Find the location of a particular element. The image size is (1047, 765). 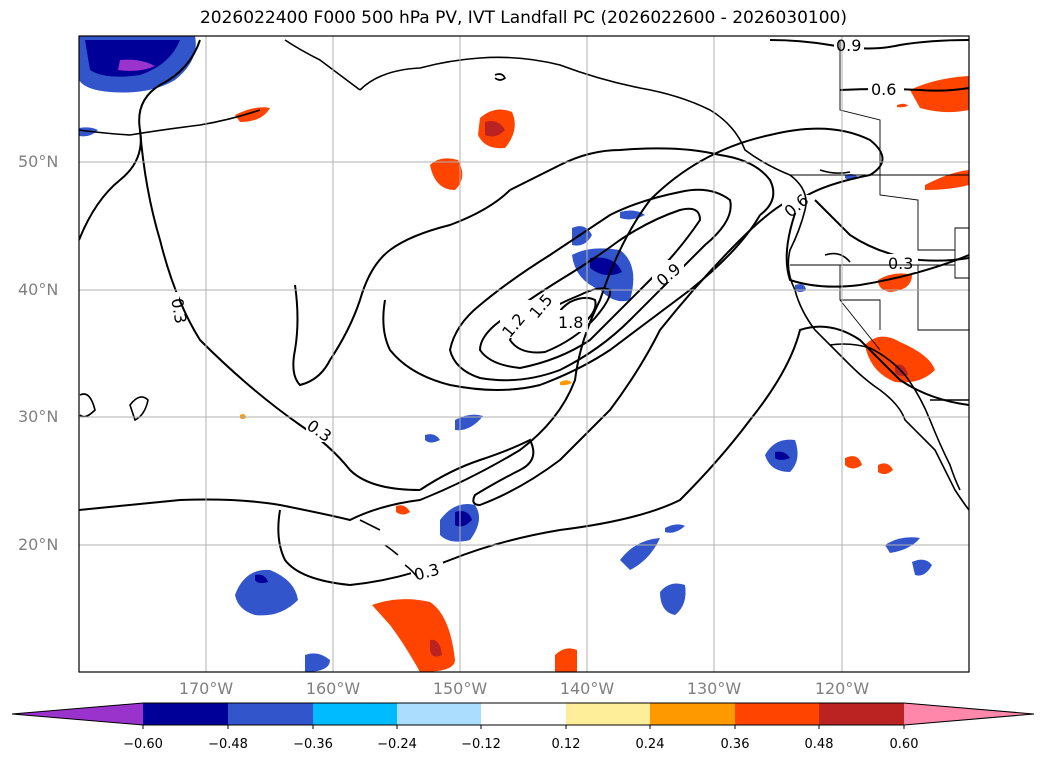

colorbar-tick-label: 0.60 is located at coordinates (904, 744).